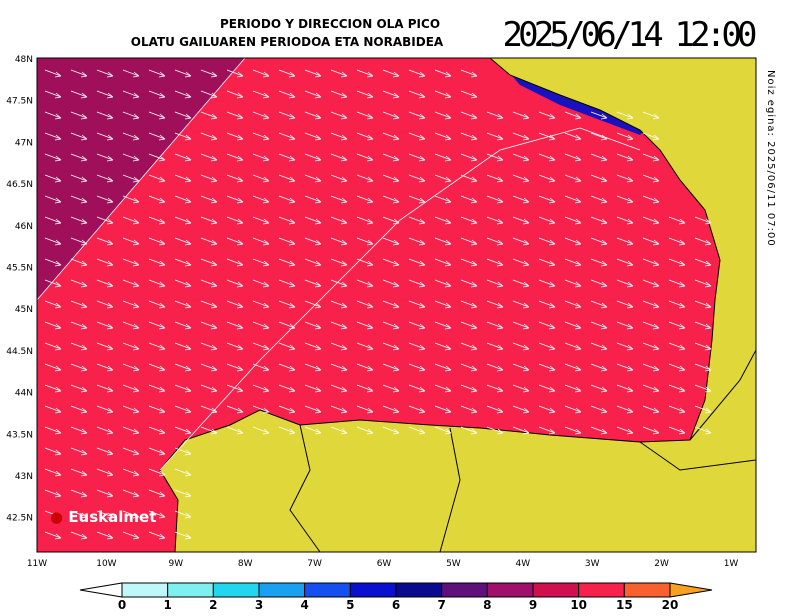 This screenshot has width=792, height=616. What do you see at coordinates (19, 519) in the screenshot?
I see `lat-label: 42.5N` at bounding box center [19, 519].